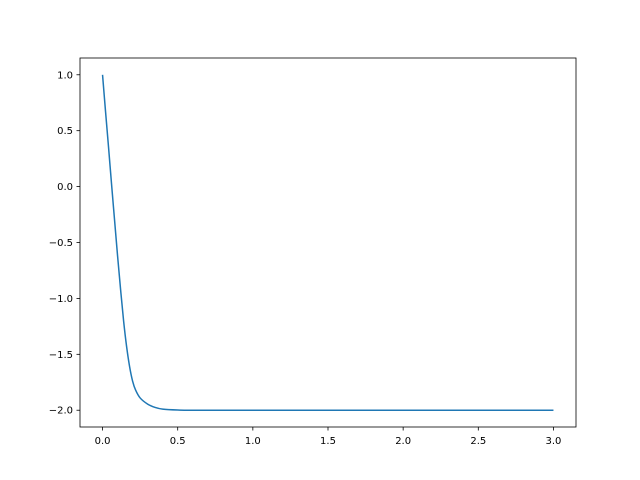 The width and height of the screenshot is (640, 480). I want to click on y-tick-label: −1.0, so click(61, 299).